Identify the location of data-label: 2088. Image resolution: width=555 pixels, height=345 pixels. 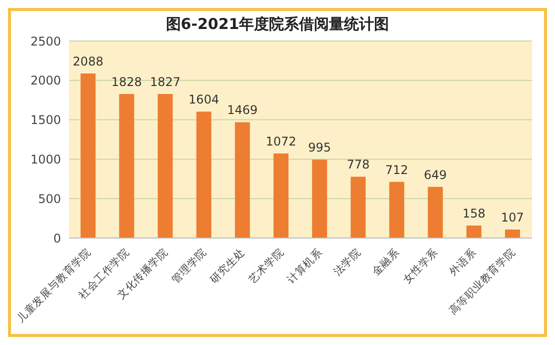
(88, 61).